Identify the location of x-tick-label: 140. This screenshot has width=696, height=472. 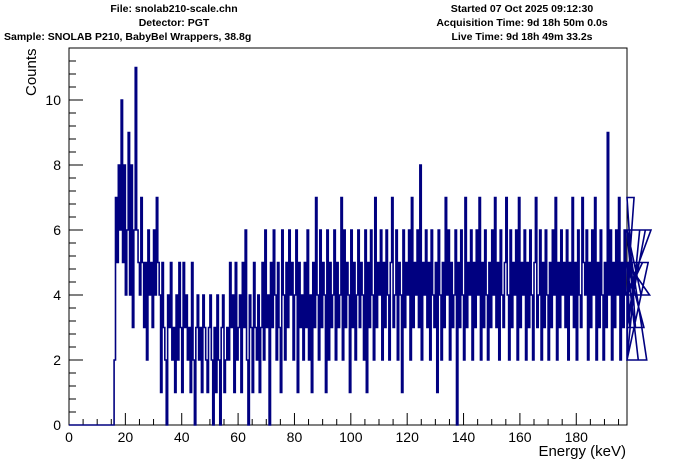
(464, 437).